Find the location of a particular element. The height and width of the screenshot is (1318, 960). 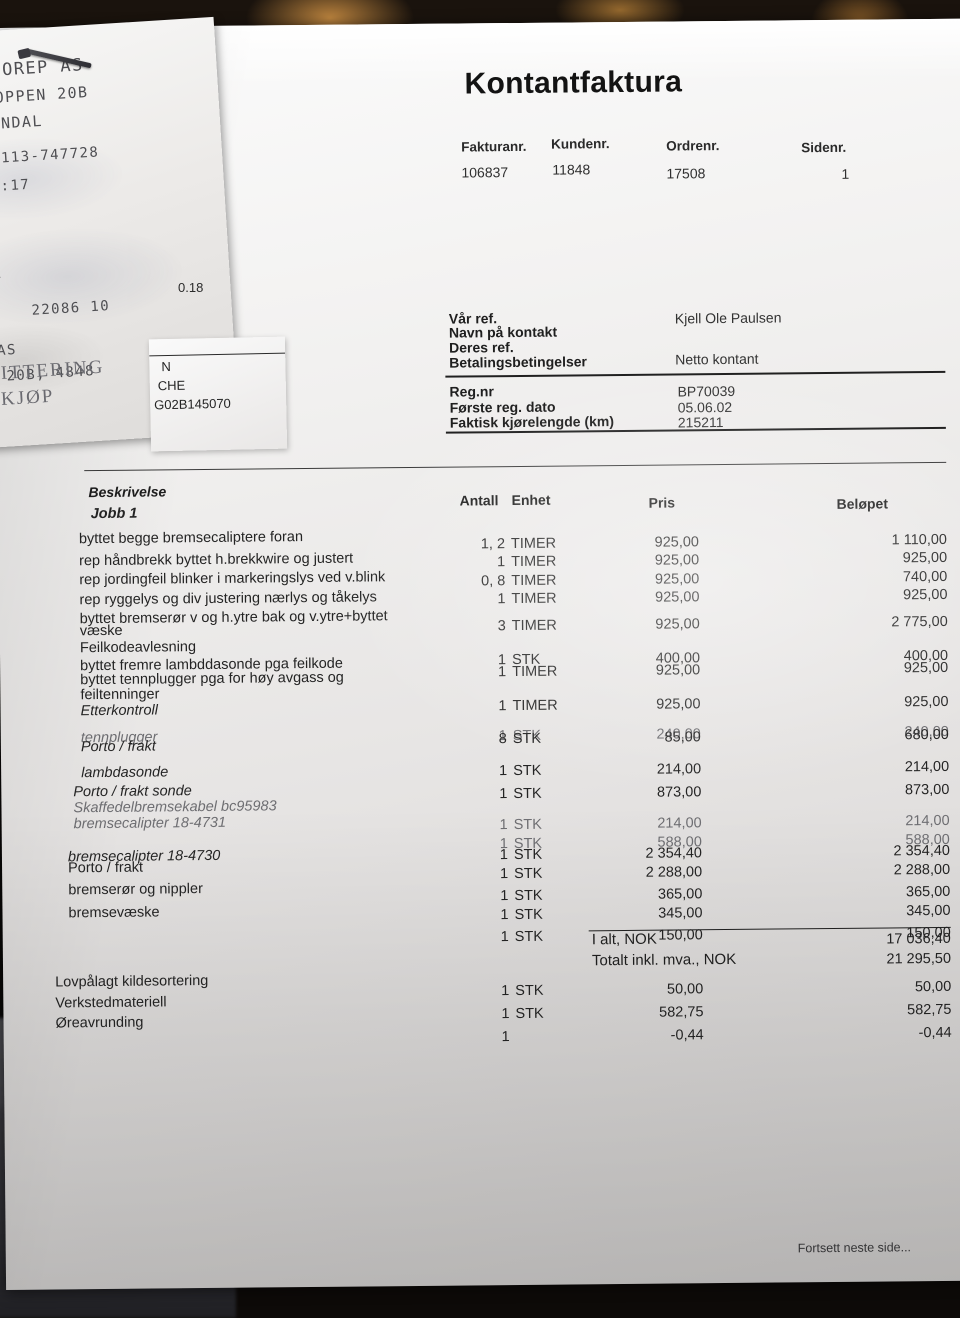

header-label-fakturanr: Fakturanr. is located at coordinates (494, 146).